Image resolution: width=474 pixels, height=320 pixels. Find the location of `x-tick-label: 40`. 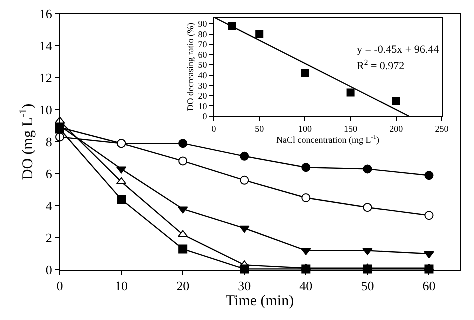

x-tick-label: 40 is located at coordinates (306, 286).